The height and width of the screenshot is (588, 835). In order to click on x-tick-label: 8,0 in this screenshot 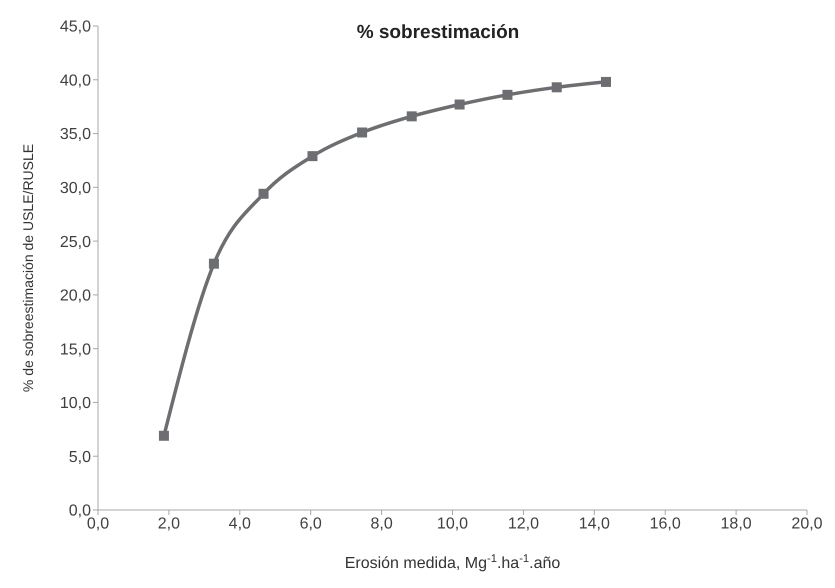, I will do `click(381, 523)`.